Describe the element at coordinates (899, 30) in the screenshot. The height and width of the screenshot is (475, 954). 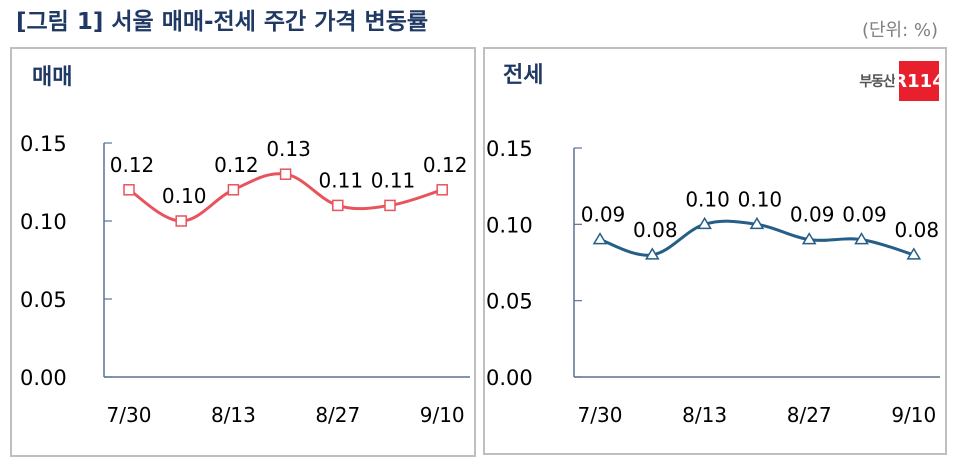
I see `unit-label: (단위: %)` at that location.